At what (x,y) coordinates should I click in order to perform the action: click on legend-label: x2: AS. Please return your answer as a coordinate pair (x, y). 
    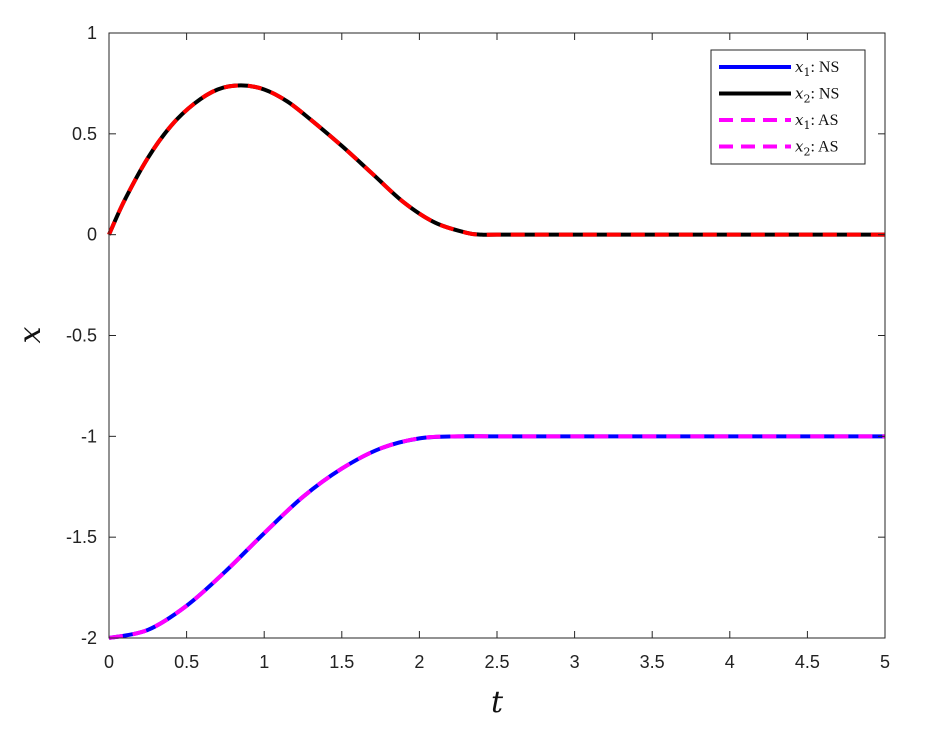
    Looking at the image, I should click on (816, 148).